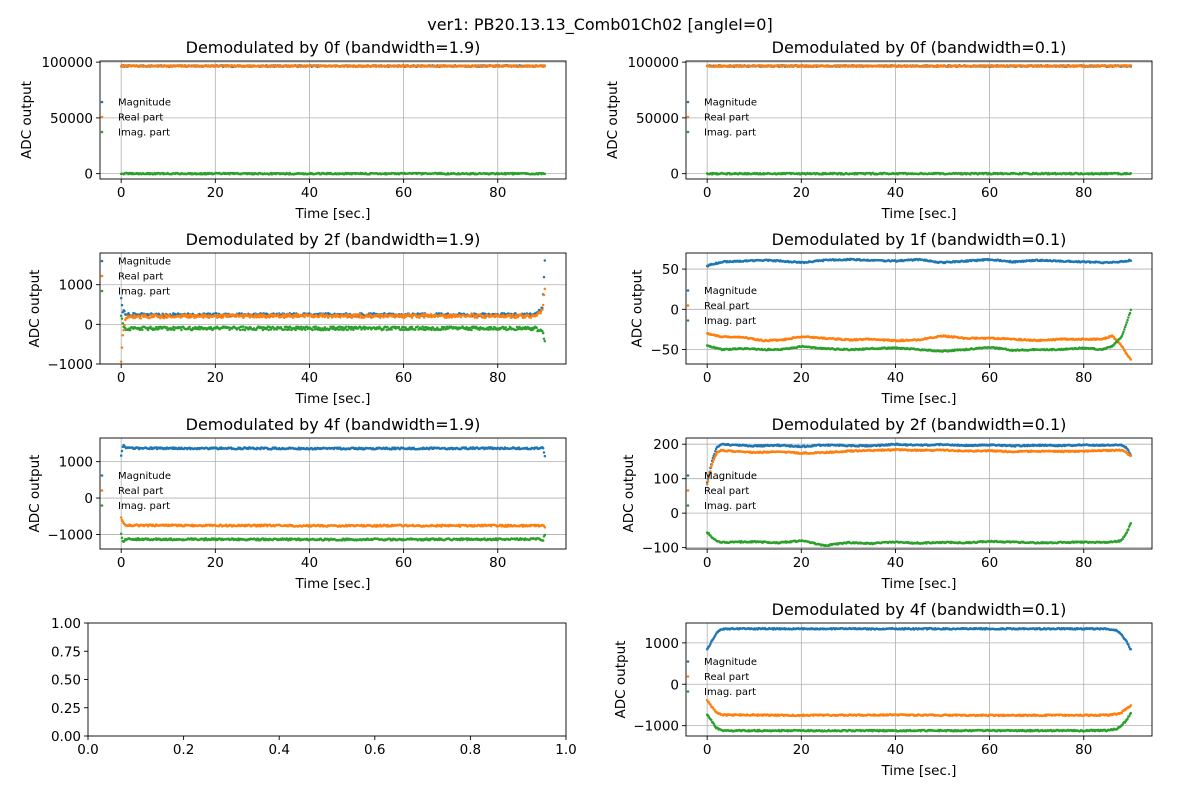 Image resolution: width=1200 pixels, height=800 pixels. Describe the element at coordinates (919, 120) in the screenshot. I see `axes-frame` at that location.